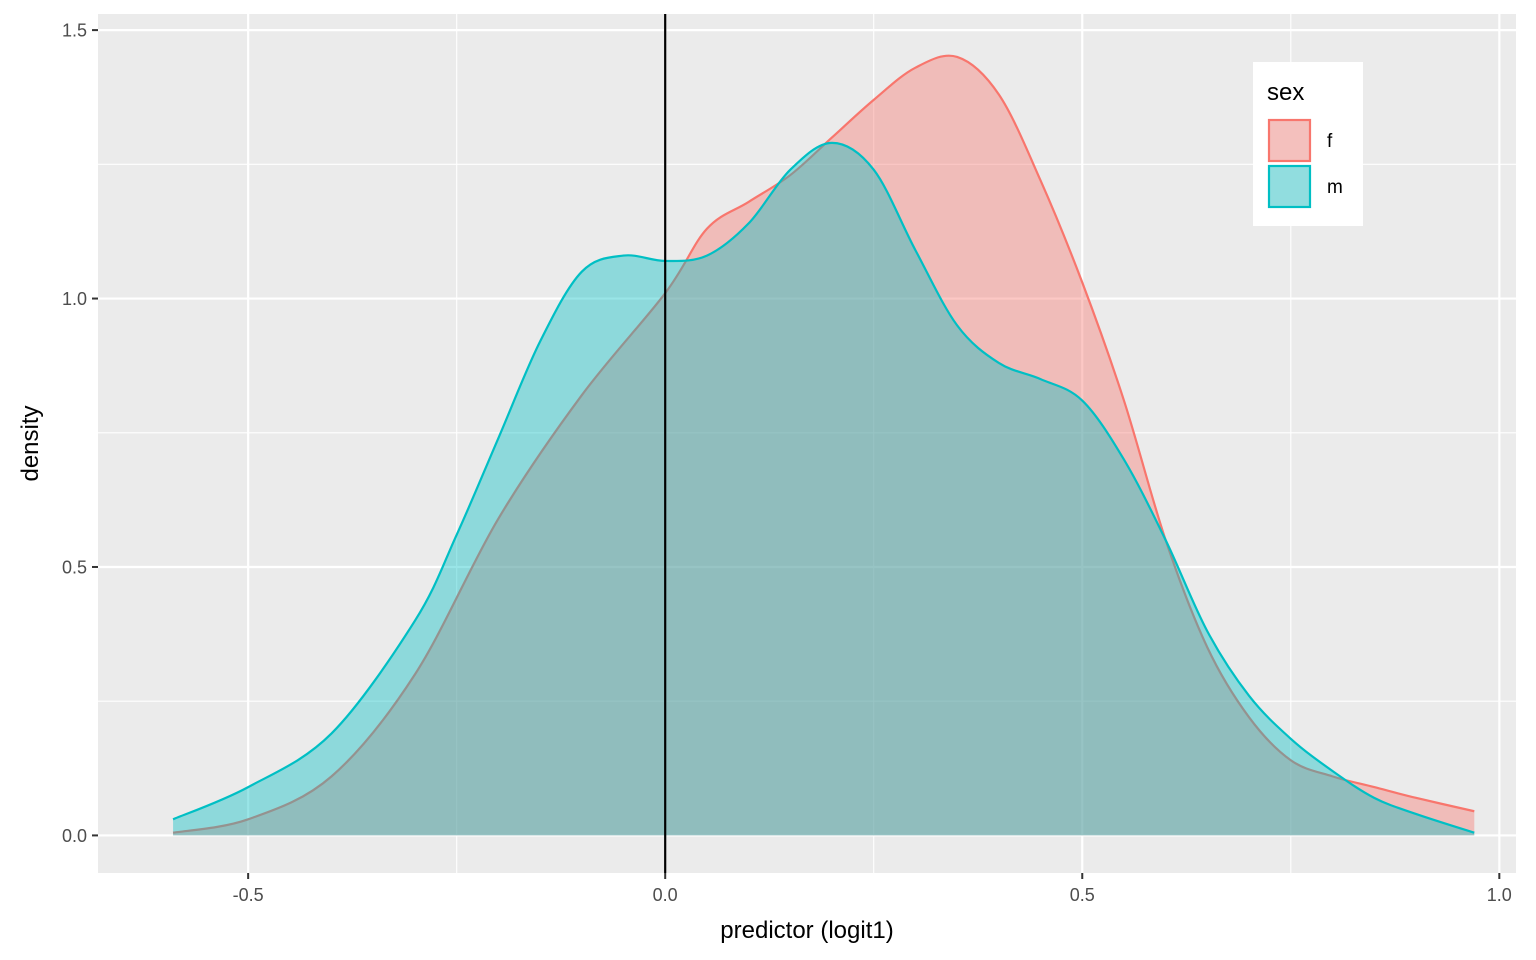 This screenshot has height=960, width=1536. I want to click on y-tick-label: 0.0, so click(74, 836).